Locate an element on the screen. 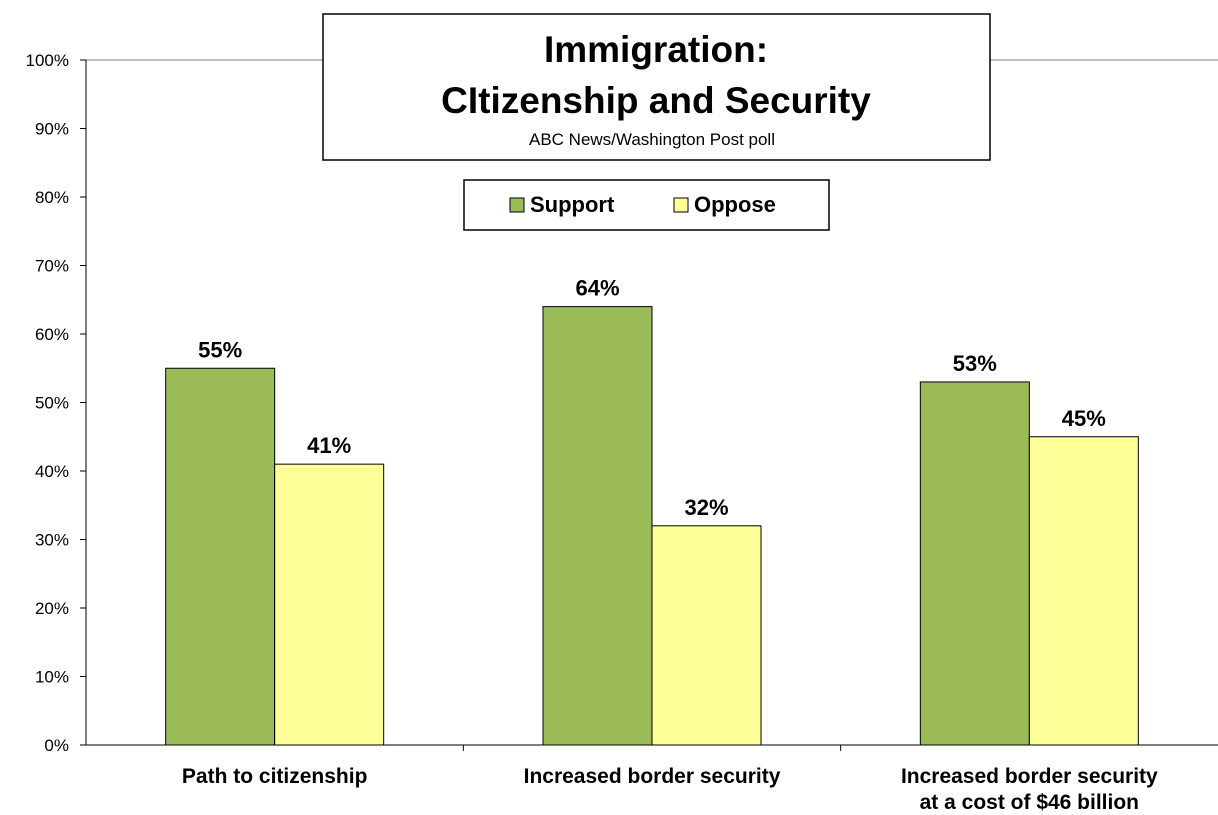 This screenshot has width=1218, height=815. y-tick-label: 50% is located at coordinates (52, 403).